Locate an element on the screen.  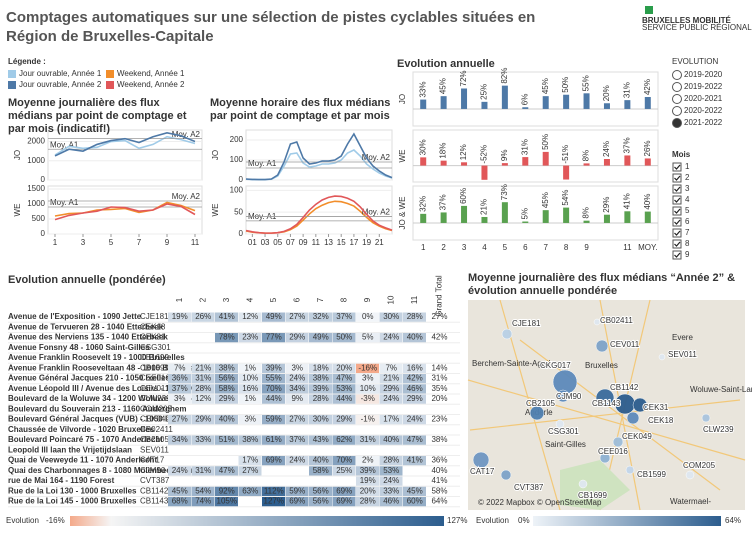
cell-value: 31% is located at coordinates (203, 470).